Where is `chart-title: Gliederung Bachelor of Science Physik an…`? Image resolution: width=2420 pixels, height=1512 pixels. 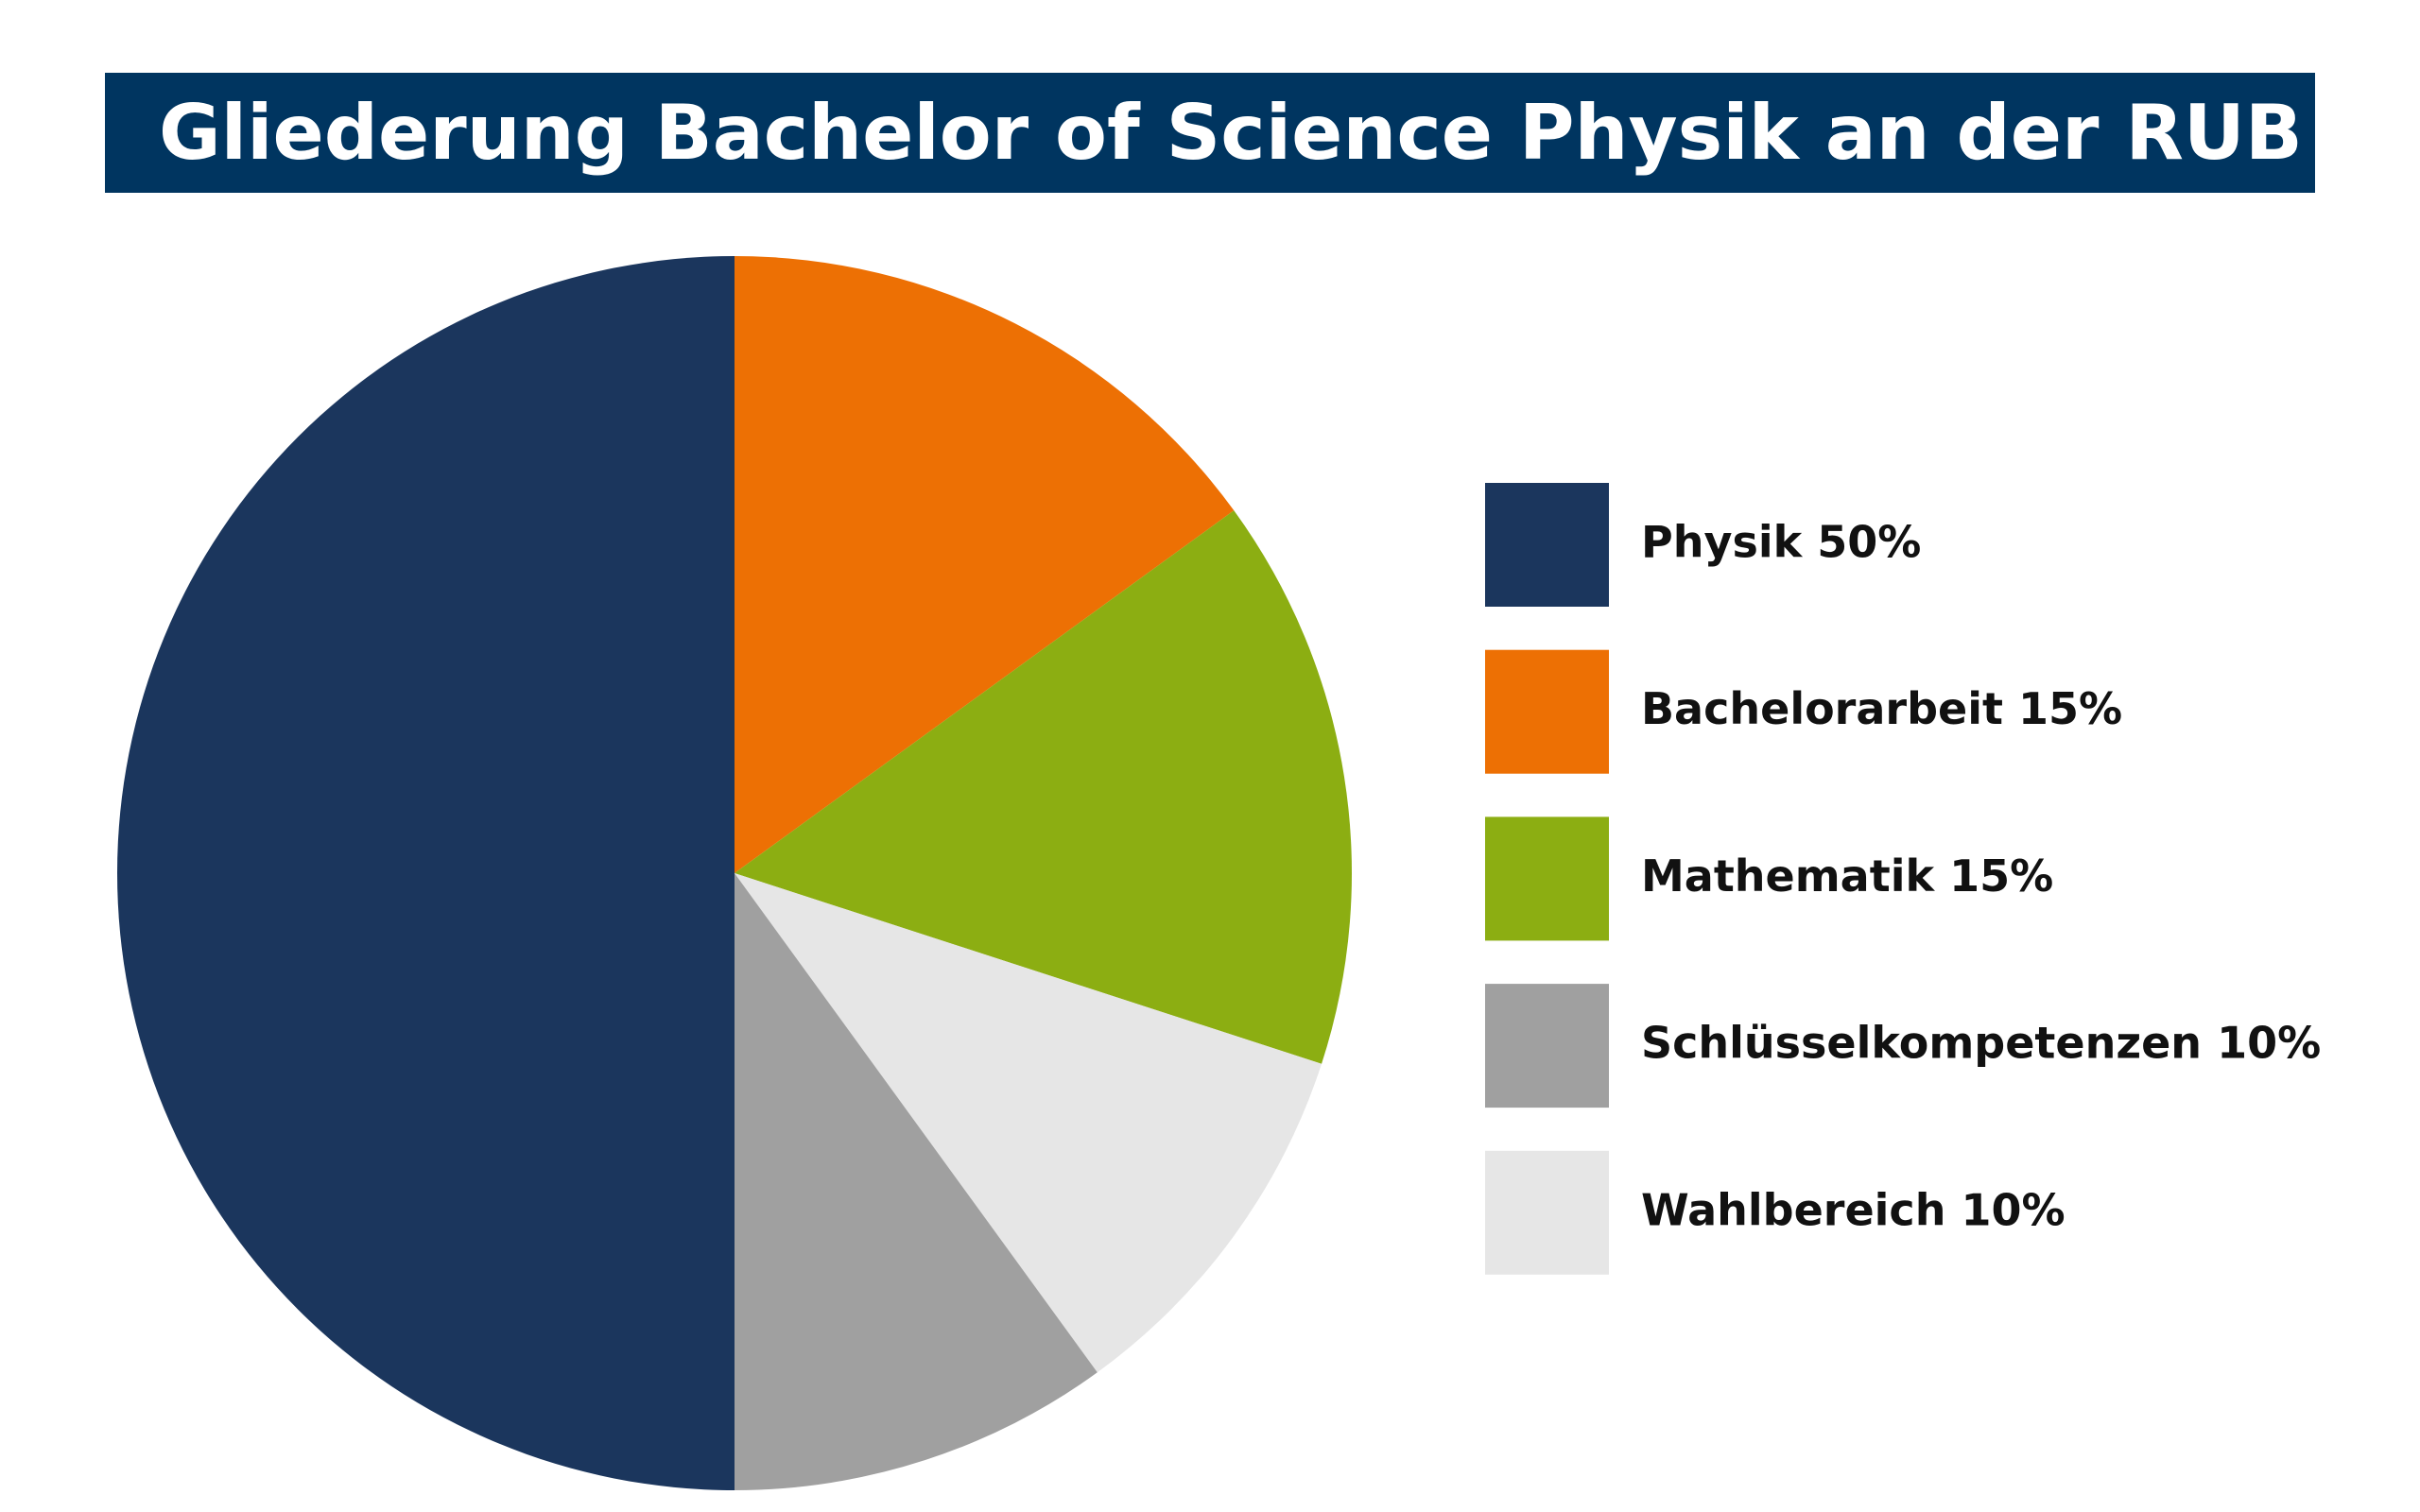
chart-title: Gliederung Bachelor of Science Physik an… is located at coordinates (1231, 133).